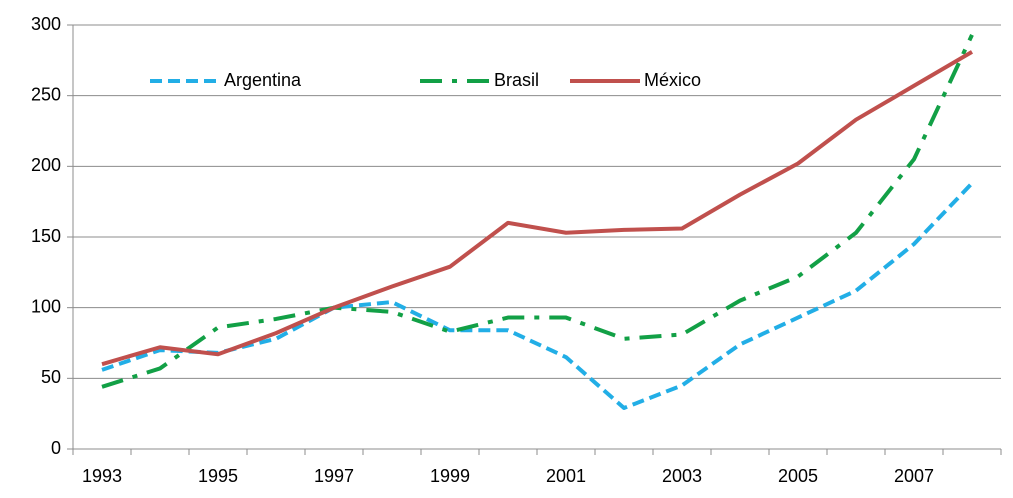  I want to click on x-tick-label: 1999, so click(450, 476).